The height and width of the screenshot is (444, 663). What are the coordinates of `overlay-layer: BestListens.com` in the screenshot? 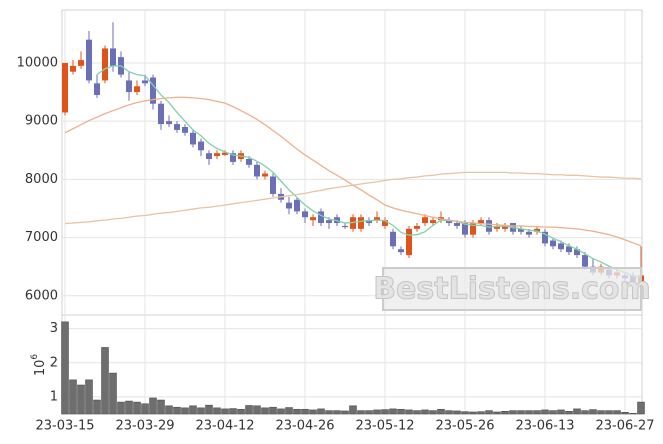 It's located at (512, 289).